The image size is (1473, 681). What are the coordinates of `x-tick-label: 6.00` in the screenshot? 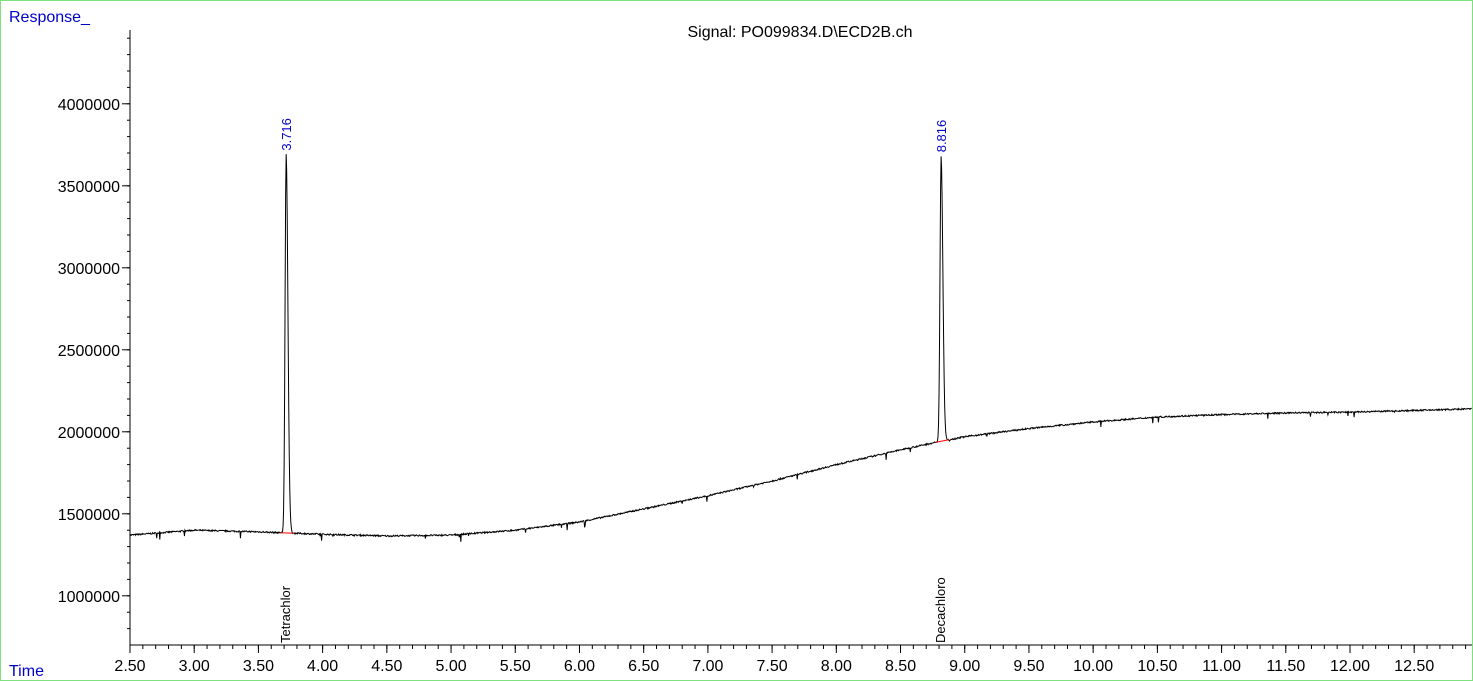 It's located at (579, 666).